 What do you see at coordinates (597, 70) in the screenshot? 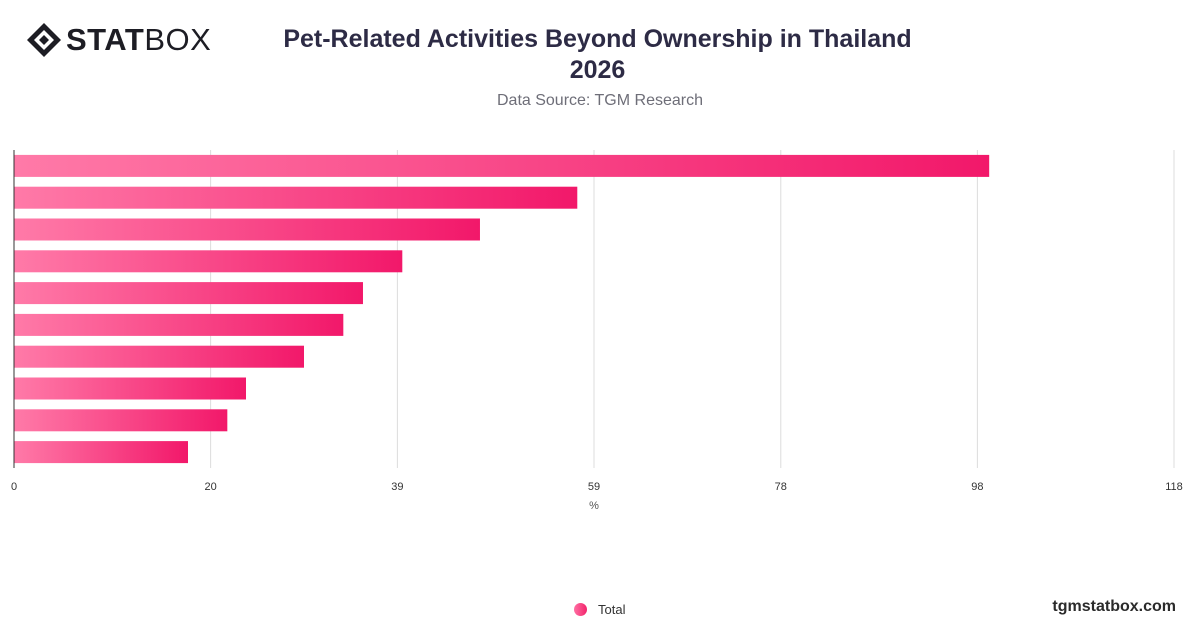
I see `chart-title-line-2: 2026` at bounding box center [597, 70].